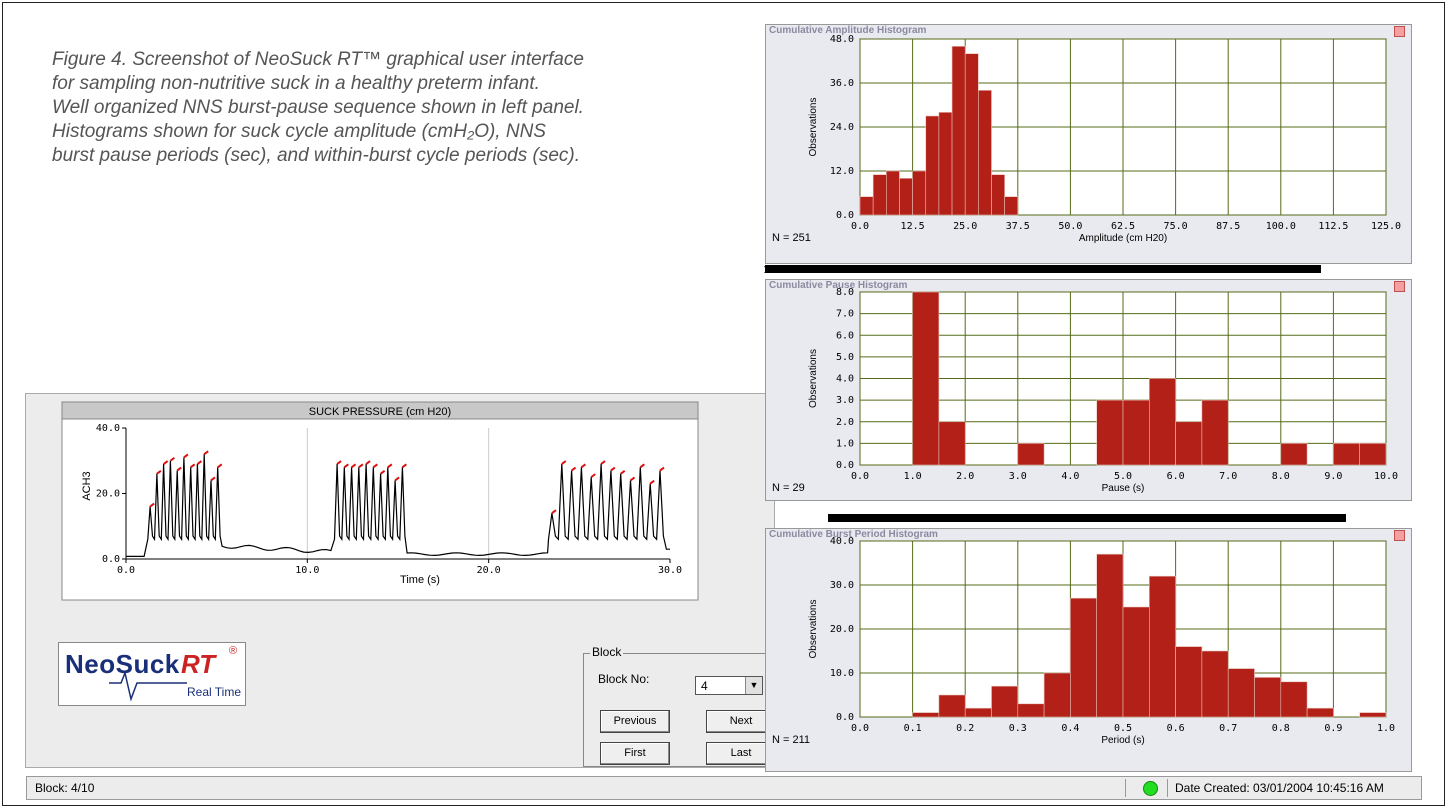 The width and height of the screenshot is (1449, 810). Describe the element at coordinates (813, 629) in the screenshot. I see `y-axis-label: Observations` at that location.